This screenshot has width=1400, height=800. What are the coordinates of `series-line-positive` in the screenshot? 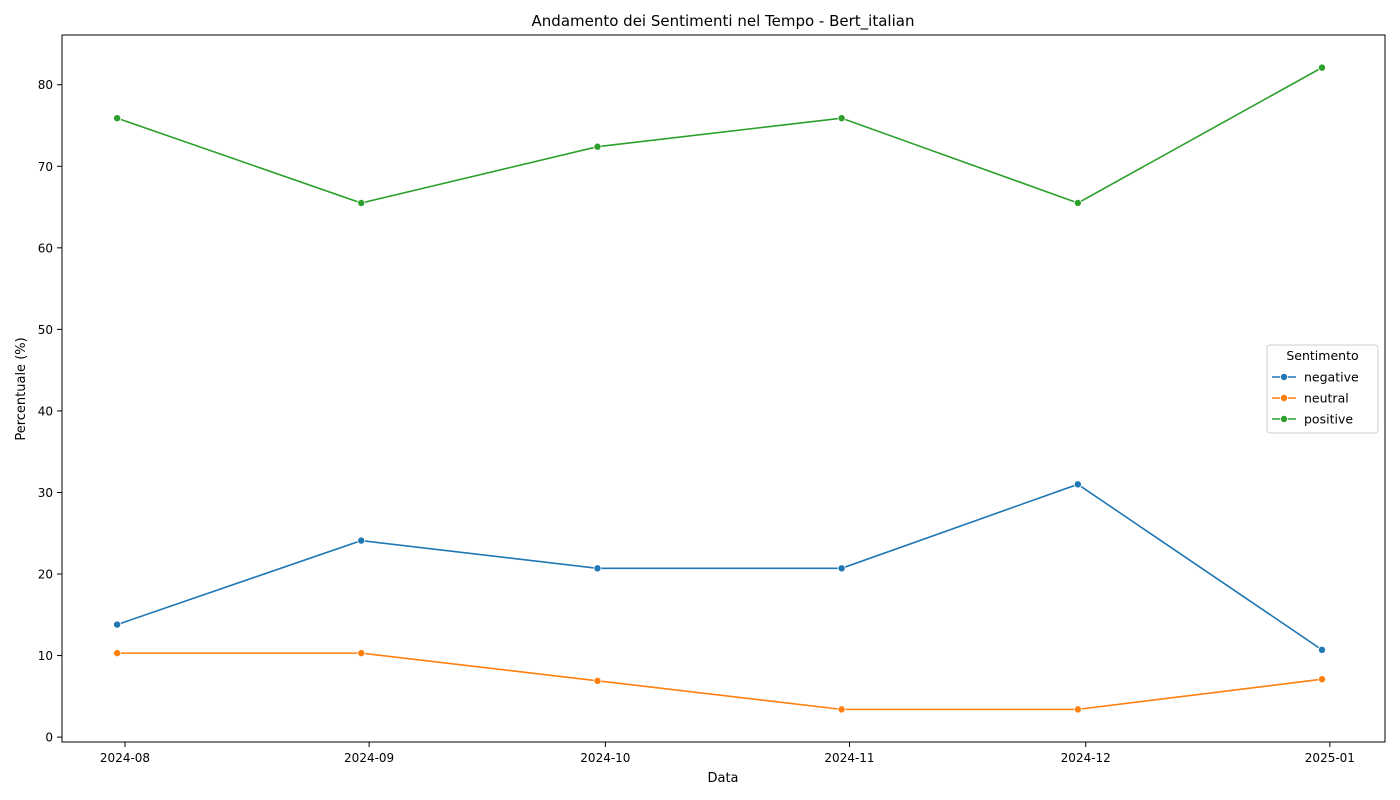 It's located at (719, 135).